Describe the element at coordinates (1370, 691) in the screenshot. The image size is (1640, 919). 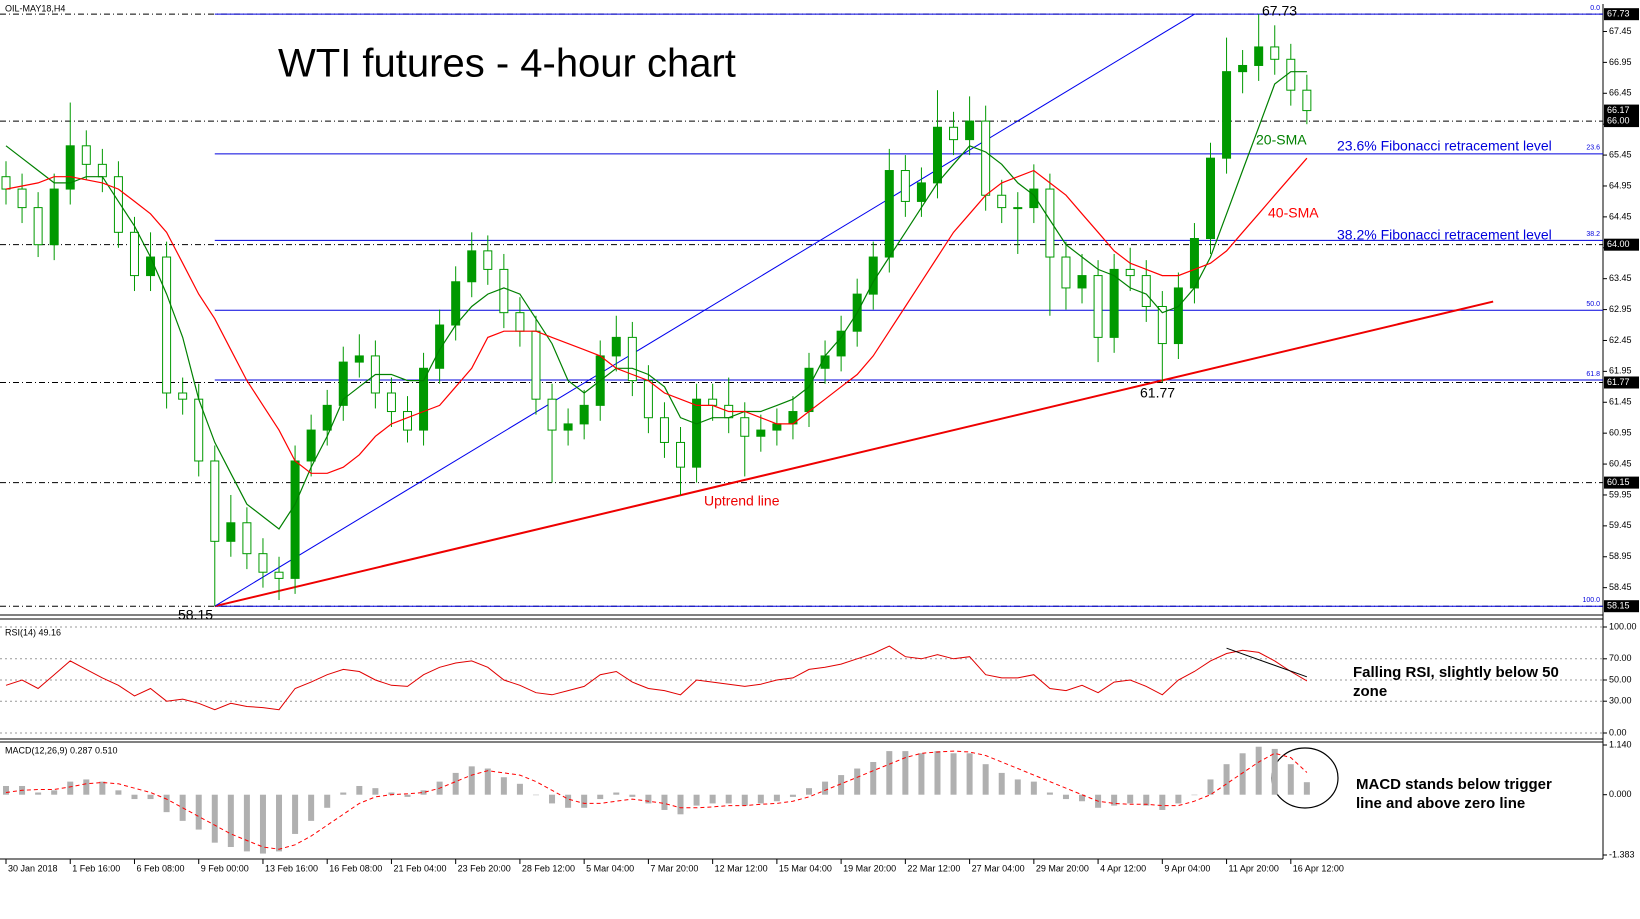
I see `rsi-annotation: zone` at that location.